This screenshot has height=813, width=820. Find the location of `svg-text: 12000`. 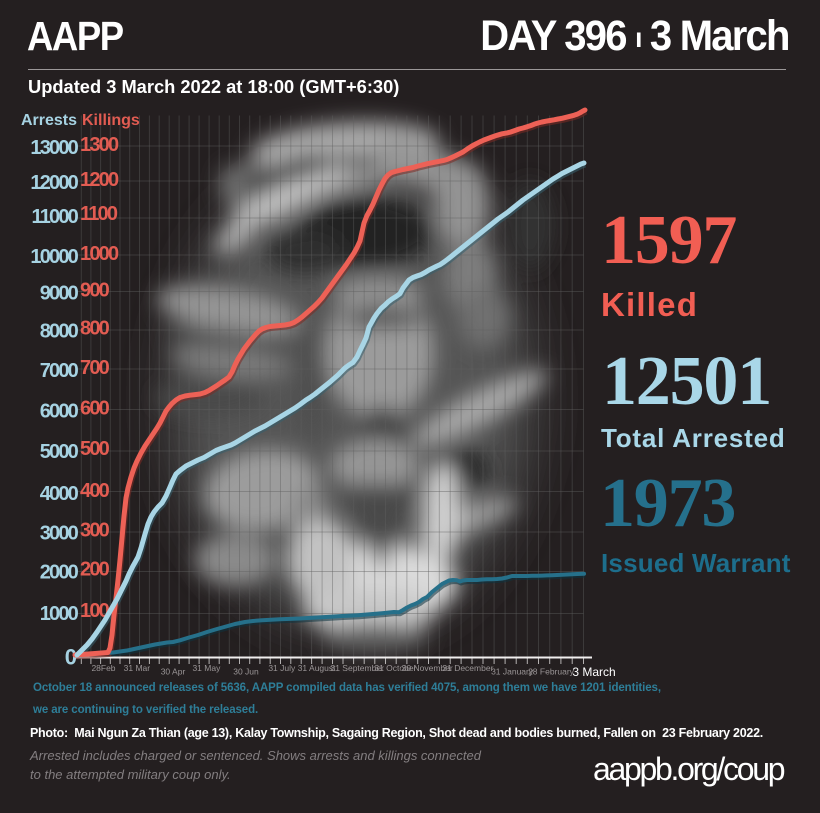

svg-text: 12000 is located at coordinates (54, 183).